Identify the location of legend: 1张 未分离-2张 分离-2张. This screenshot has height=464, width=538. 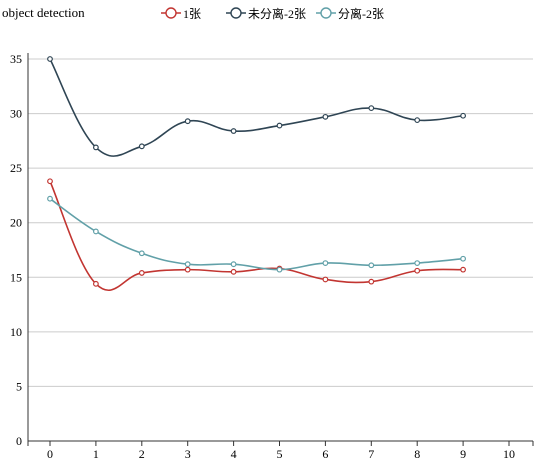
(272, 13).